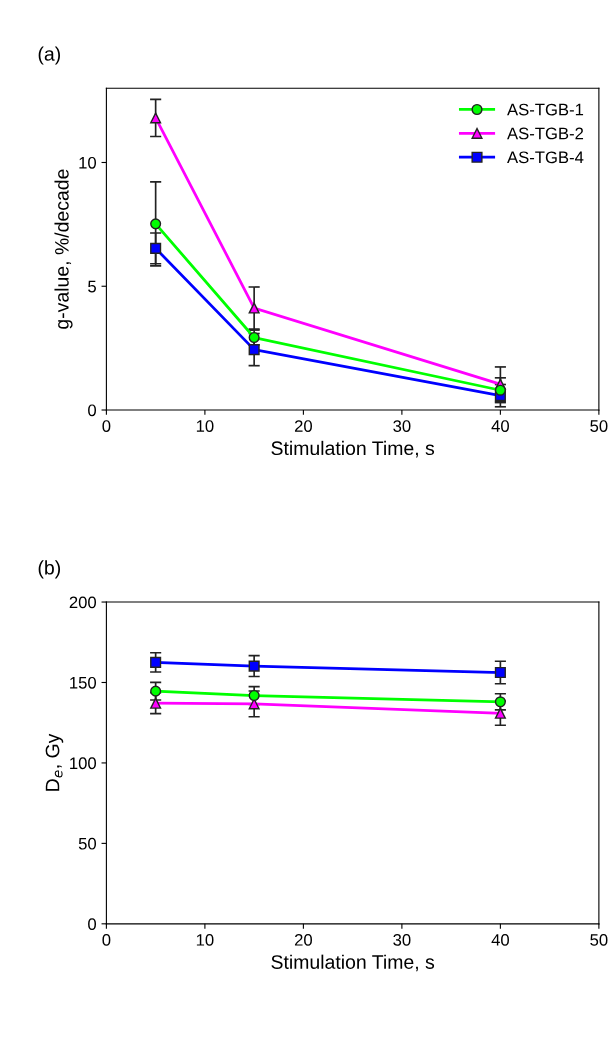  Describe the element at coordinates (545, 109) in the screenshot. I see `legend-label: AS-TGB-1` at that location.